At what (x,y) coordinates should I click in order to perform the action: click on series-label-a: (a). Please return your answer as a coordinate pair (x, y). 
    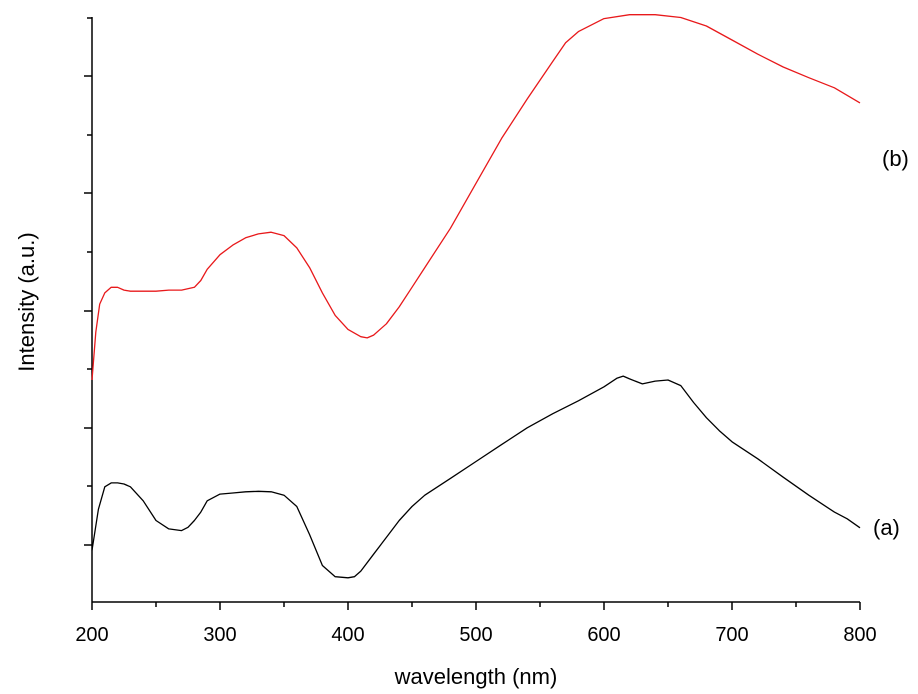
    Looking at the image, I should click on (886, 527).